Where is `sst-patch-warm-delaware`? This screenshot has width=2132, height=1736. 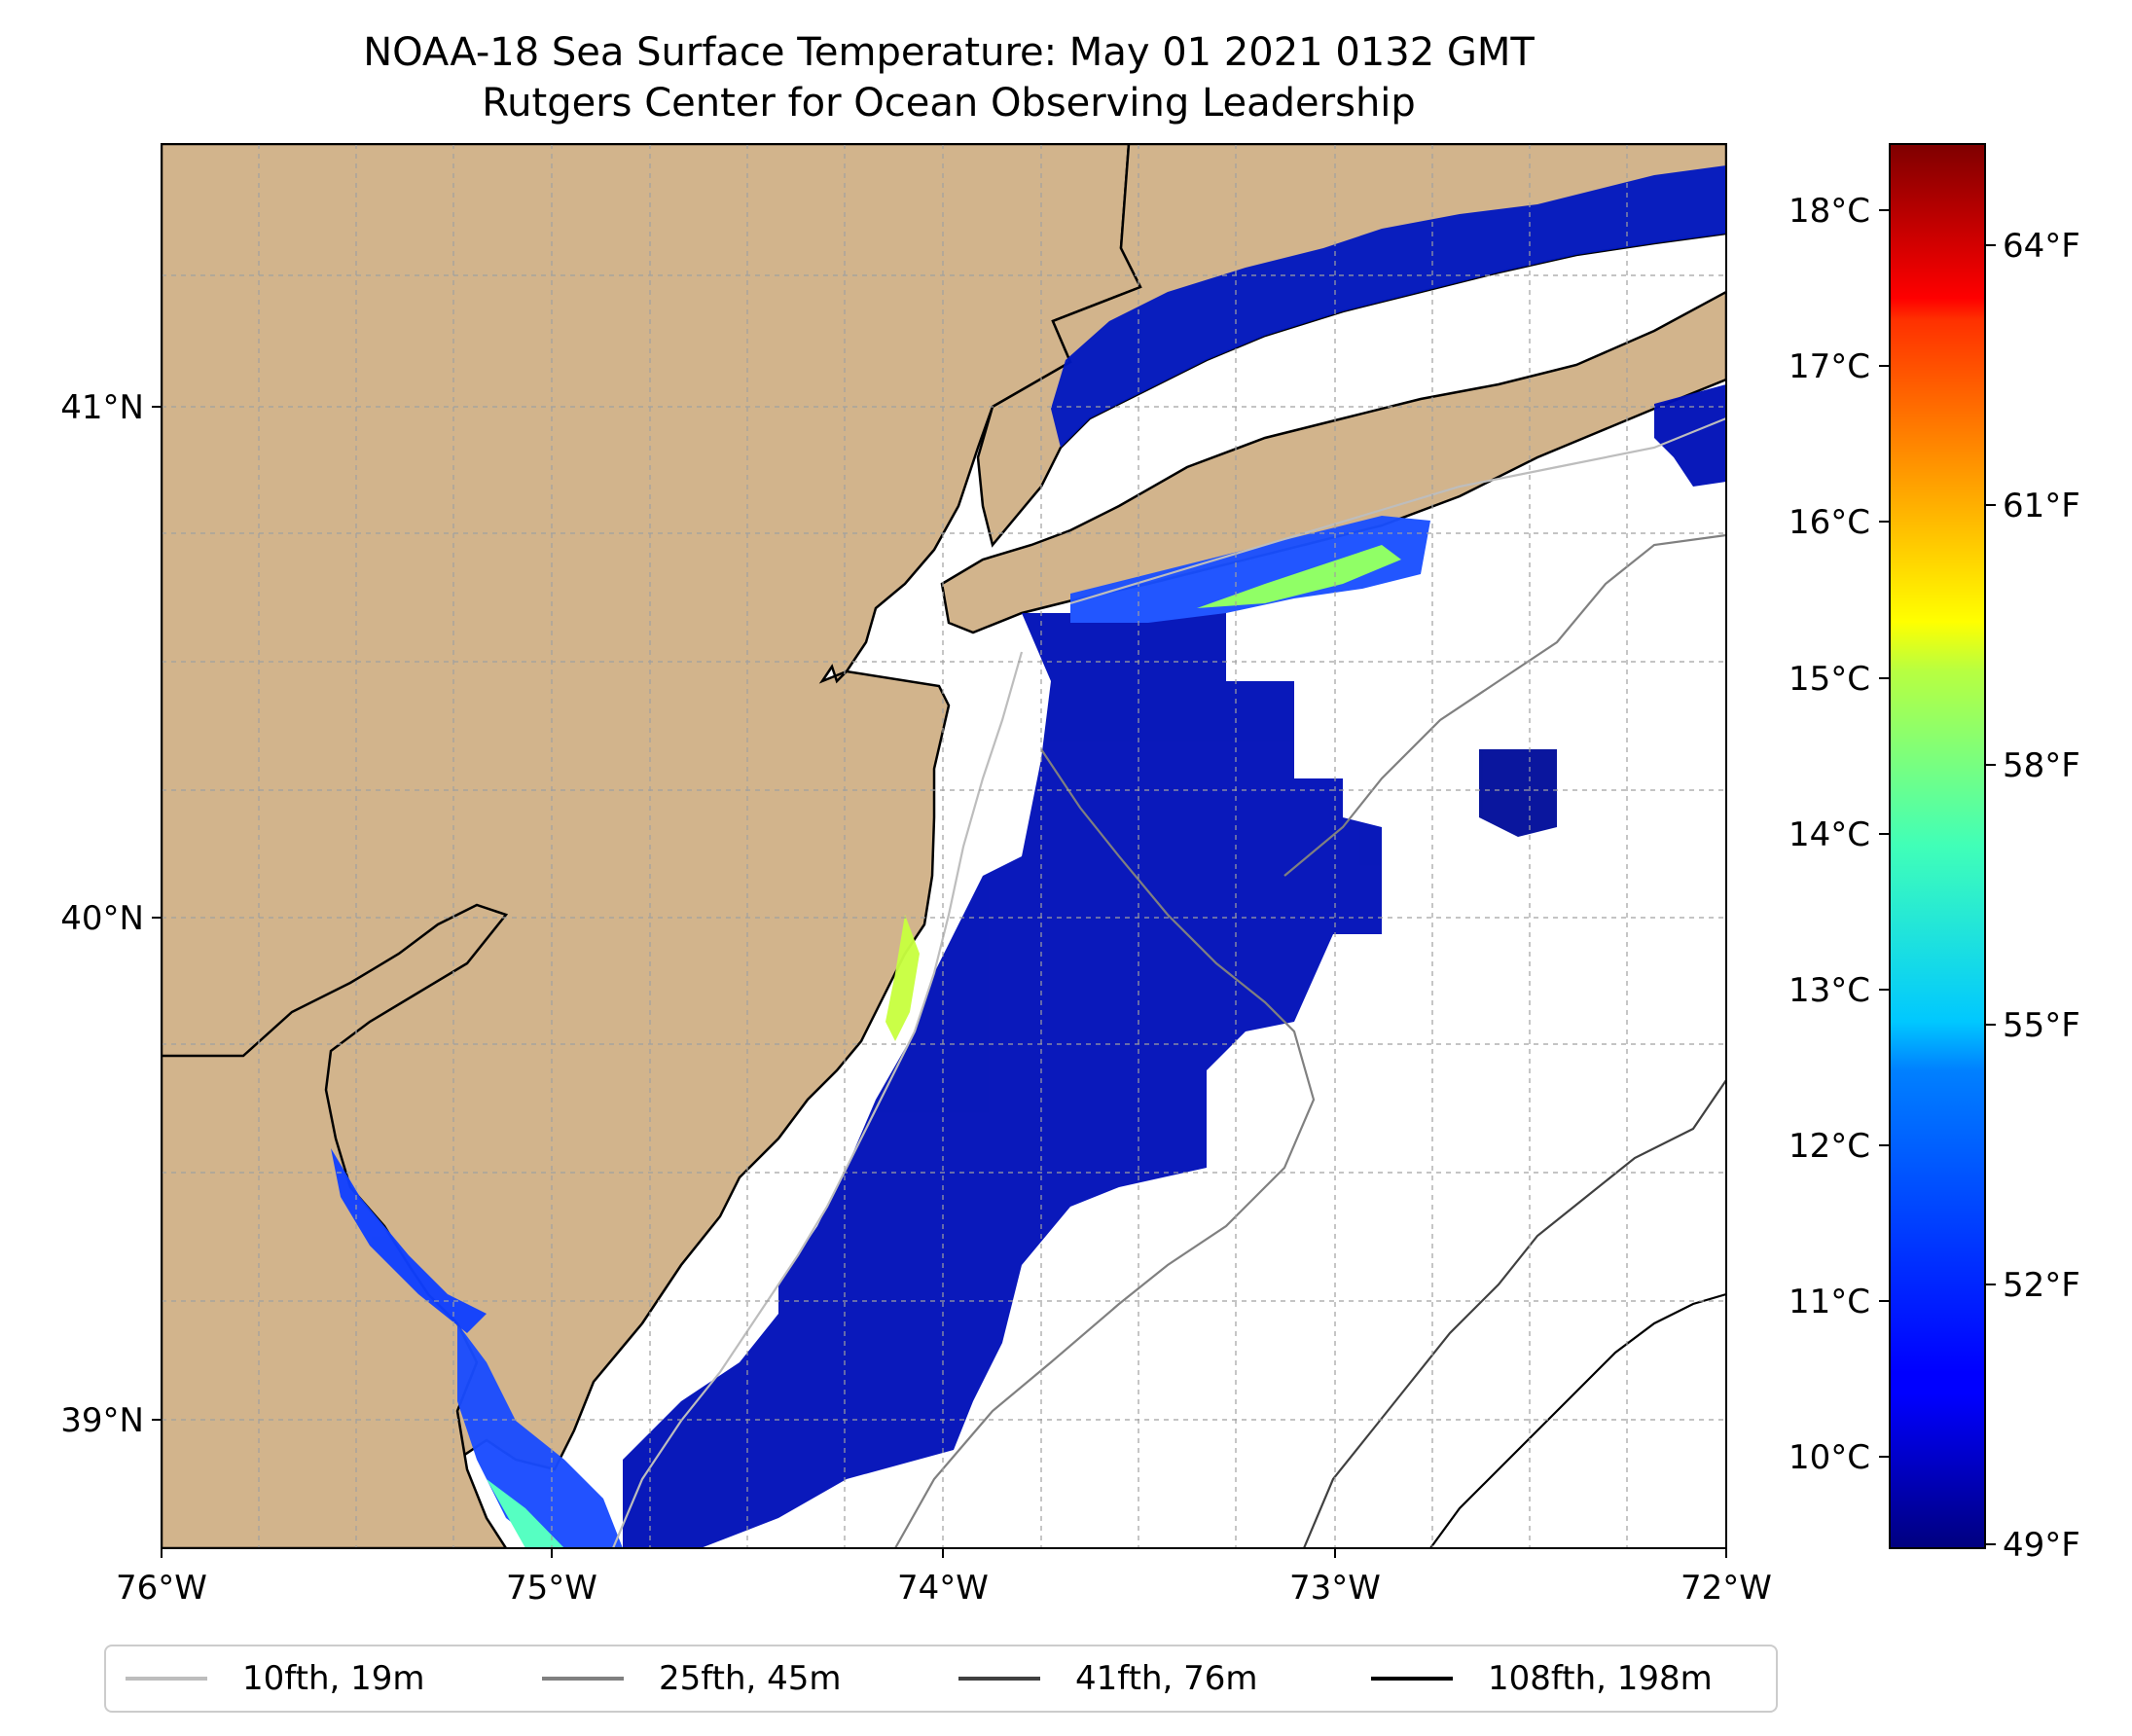 sst-patch-warm-delaware is located at coordinates (526, 1514).